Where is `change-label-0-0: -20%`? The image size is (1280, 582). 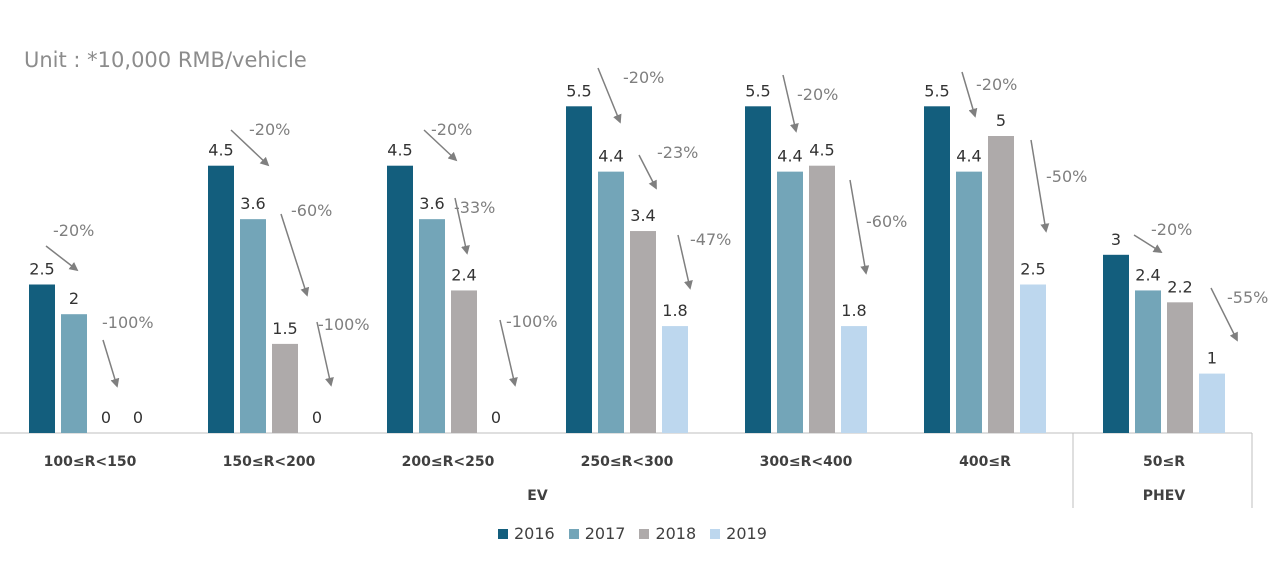 change-label-0-0: -20% is located at coordinates (73, 230).